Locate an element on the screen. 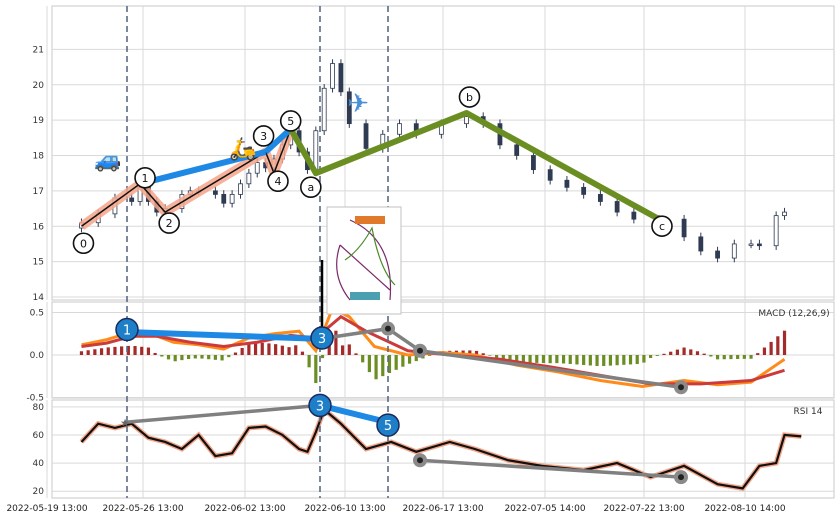 This screenshot has height=524, width=839. macd-wave-label-circle is located at coordinates (322, 338).